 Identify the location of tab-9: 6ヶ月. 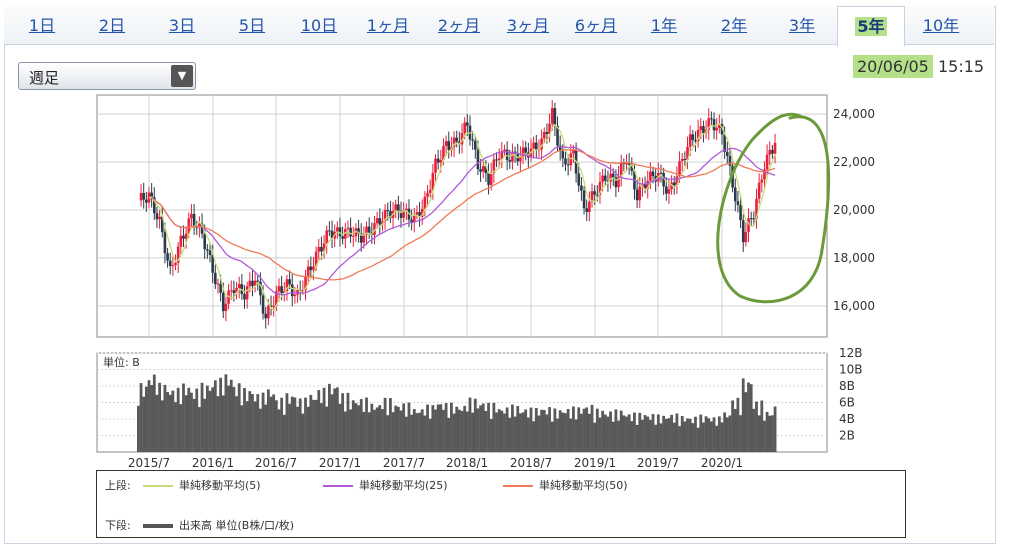
(596, 25).